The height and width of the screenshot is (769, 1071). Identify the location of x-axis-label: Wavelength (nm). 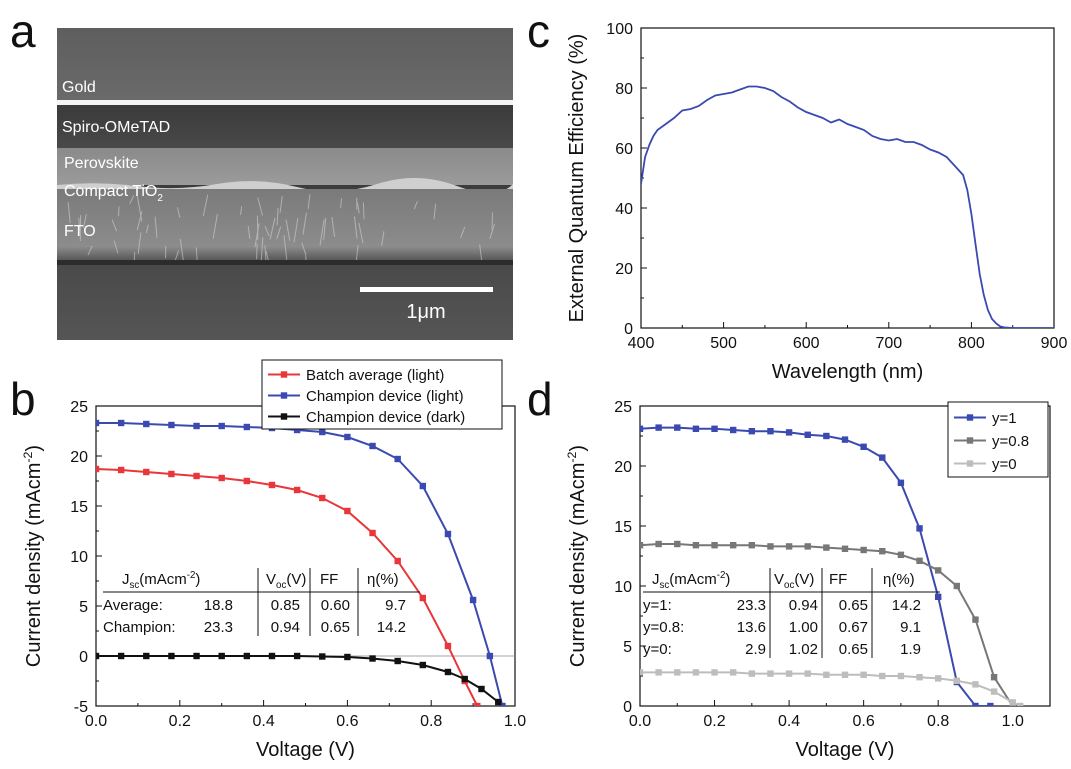
(848, 372).